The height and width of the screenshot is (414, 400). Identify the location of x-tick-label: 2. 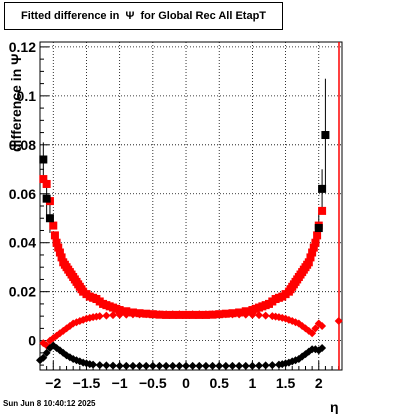
(319, 383).